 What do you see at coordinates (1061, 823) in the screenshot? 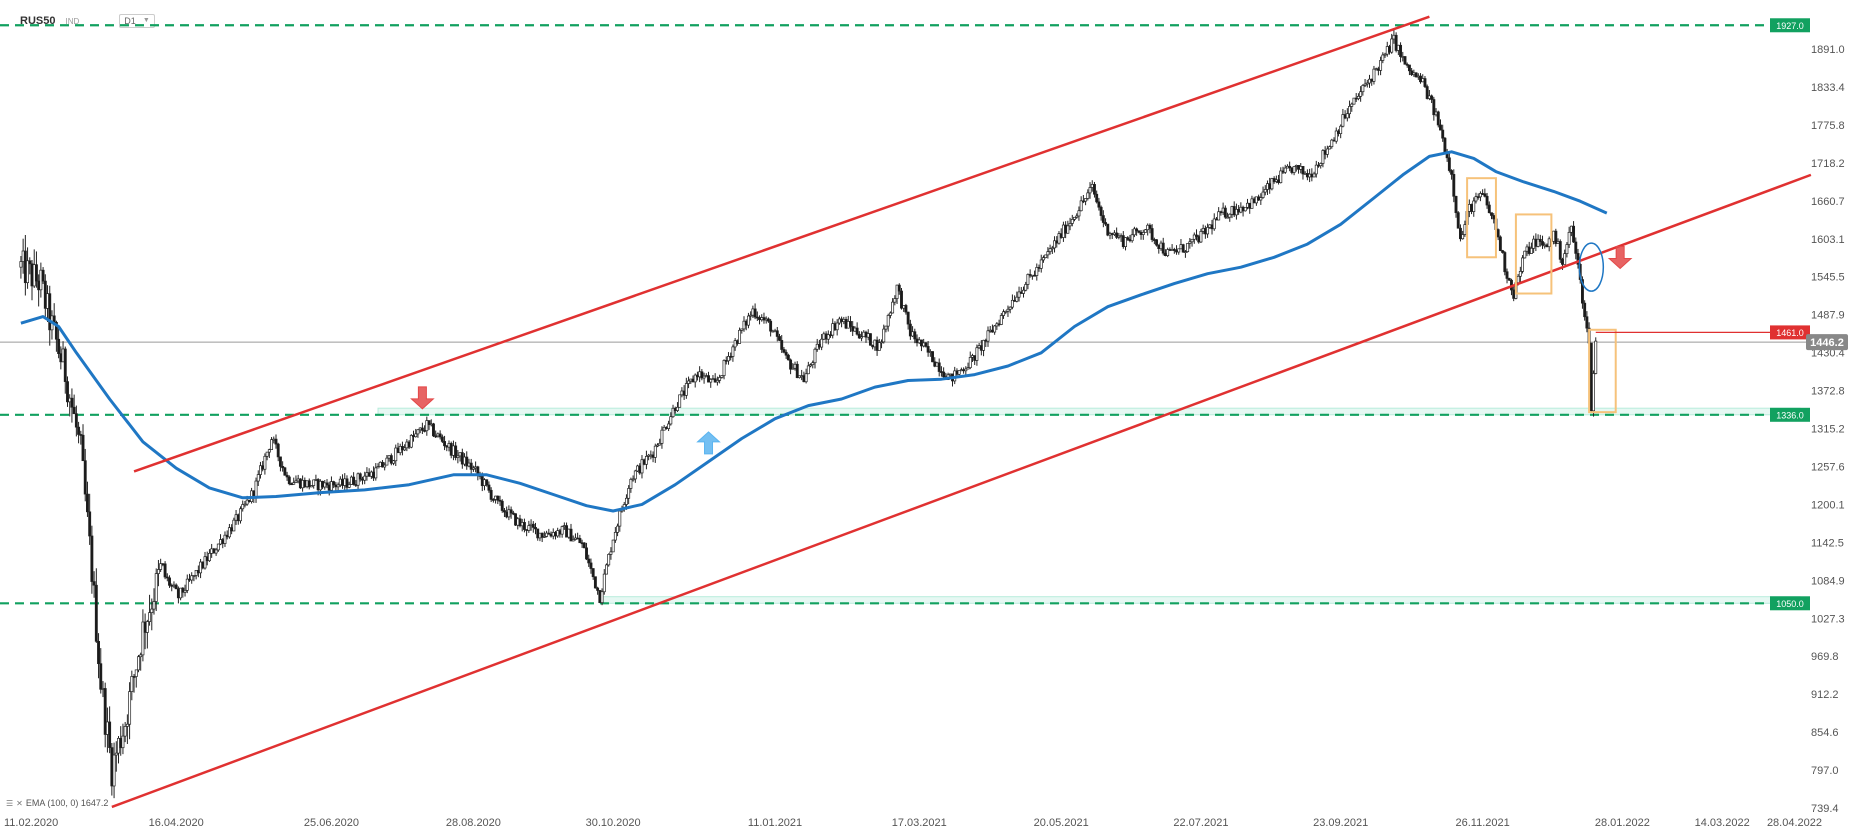
I see `x-tick-label: 20.05.2021` at bounding box center [1061, 823].